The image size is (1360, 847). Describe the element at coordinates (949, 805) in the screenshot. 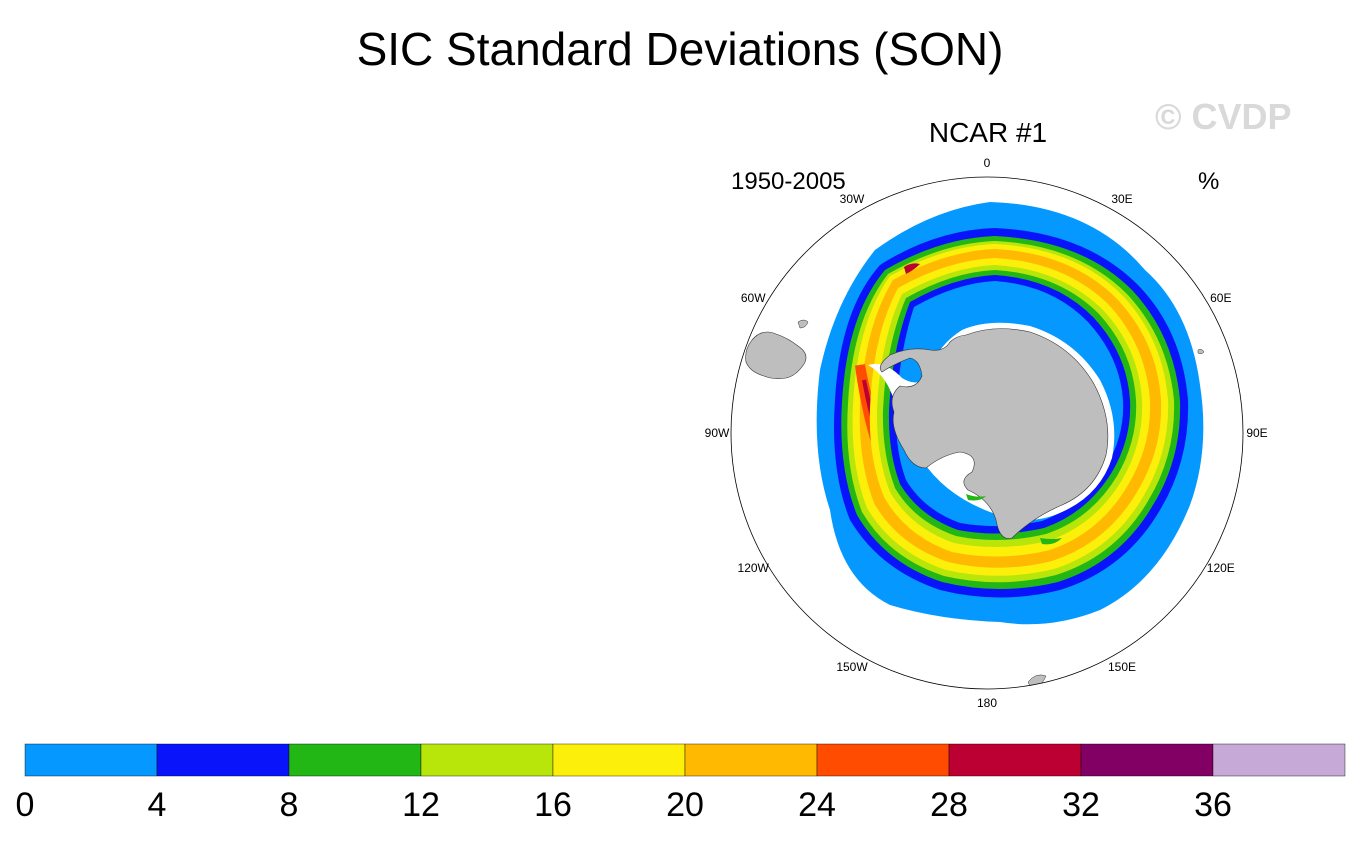

I see `colorbar-tick-label: 28` at that location.